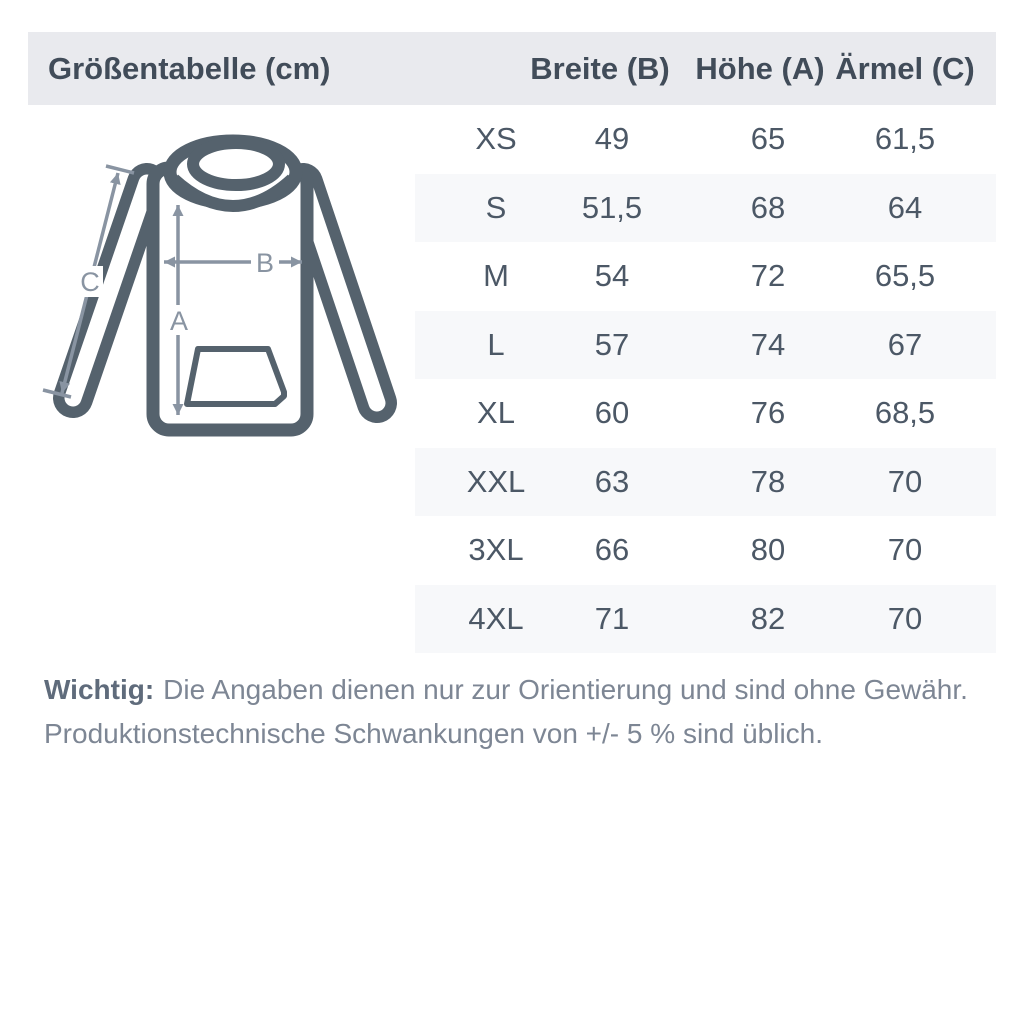 The image size is (1024, 1024). What do you see at coordinates (496, 549) in the screenshot?
I see `size-cell: 3XL` at bounding box center [496, 549].